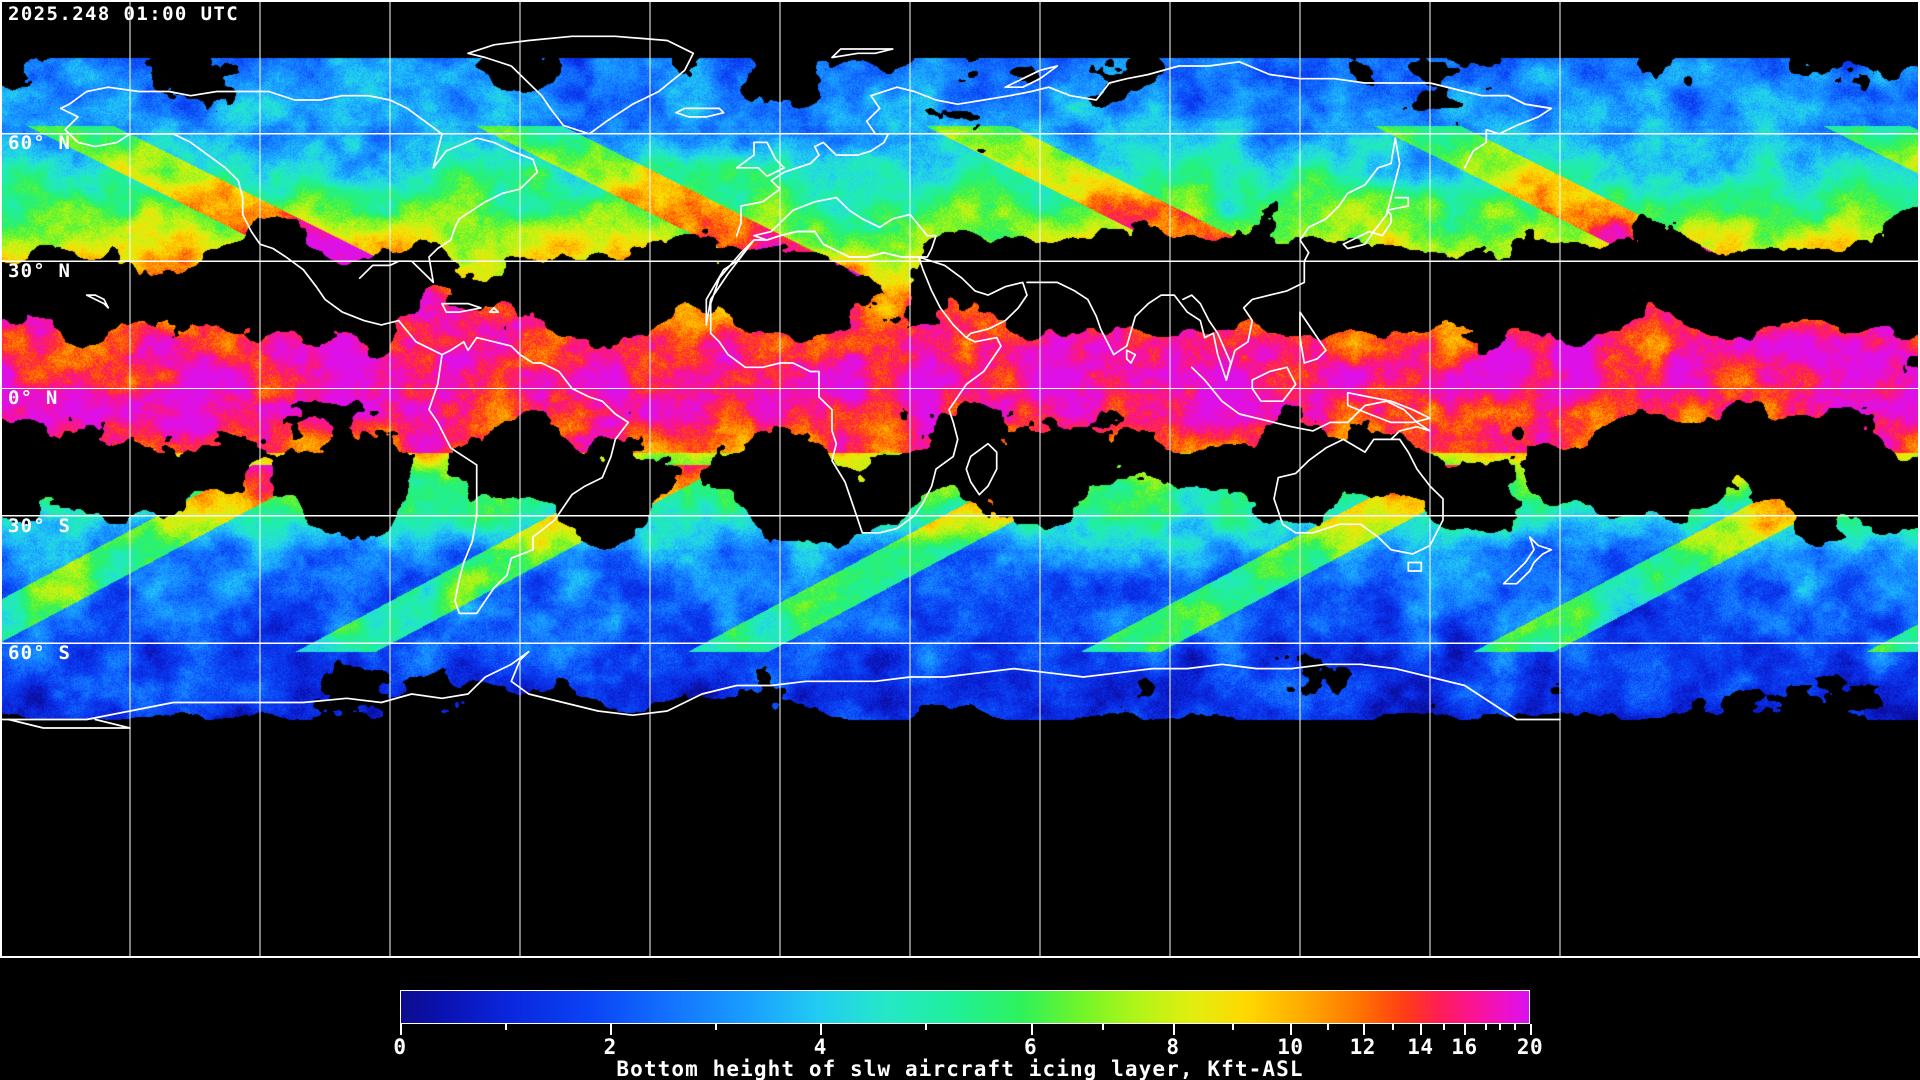 Image resolution: width=1920 pixels, height=1080 pixels. Describe the element at coordinates (967, 1047) in the screenshot. I see `colorbar-tick-labels: 0 2 4 6 8 10 12 14 16 20` at that location.